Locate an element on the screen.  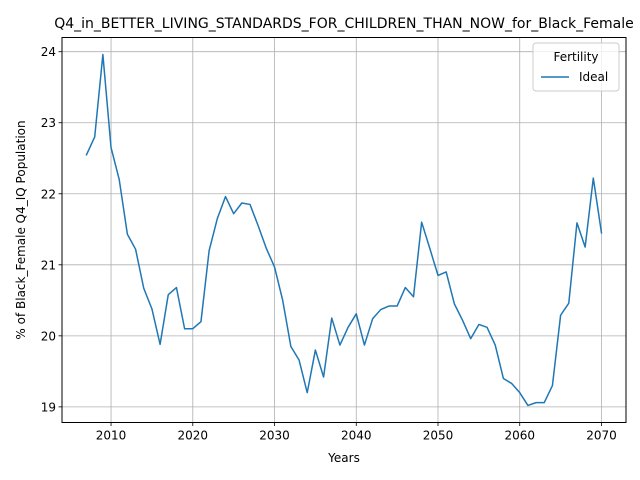
y-tick-label: 22 is located at coordinates (48, 194).